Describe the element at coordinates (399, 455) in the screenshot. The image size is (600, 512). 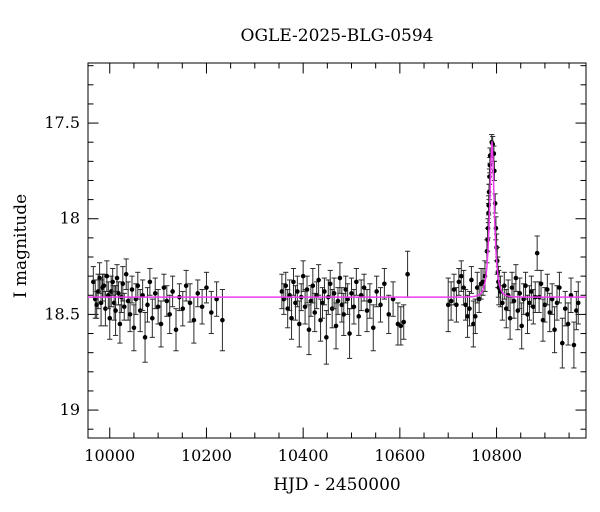
I see `x-tick-label: 10600` at that location.